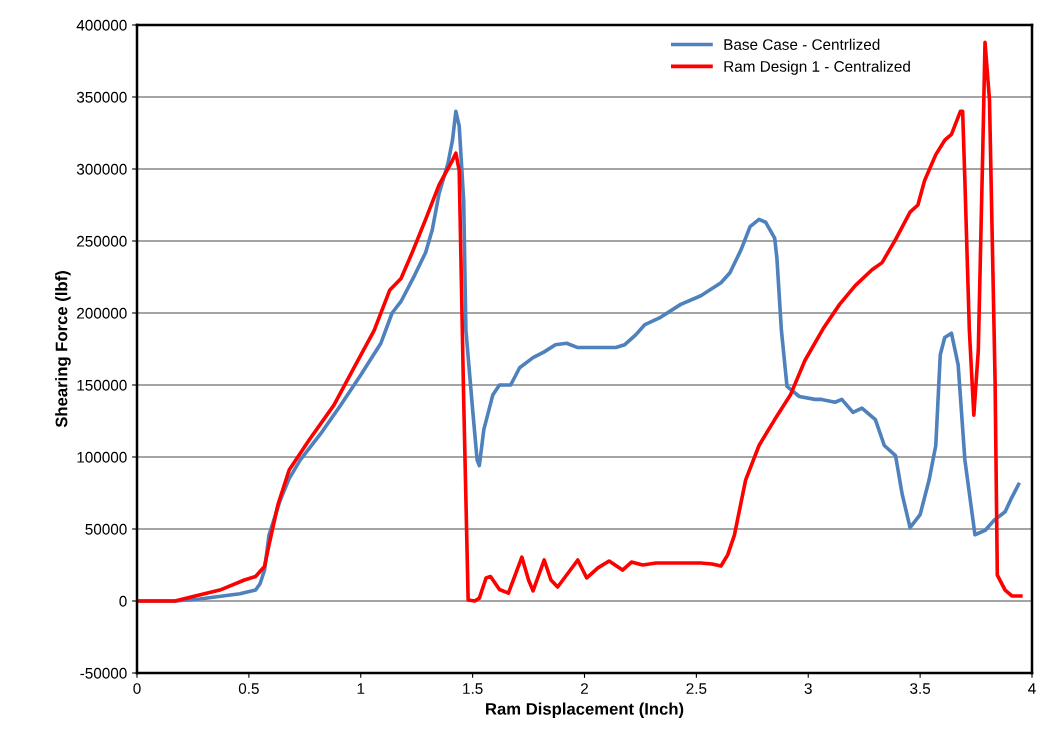  I want to click on y-tick-label: 150000, so click(102, 385).